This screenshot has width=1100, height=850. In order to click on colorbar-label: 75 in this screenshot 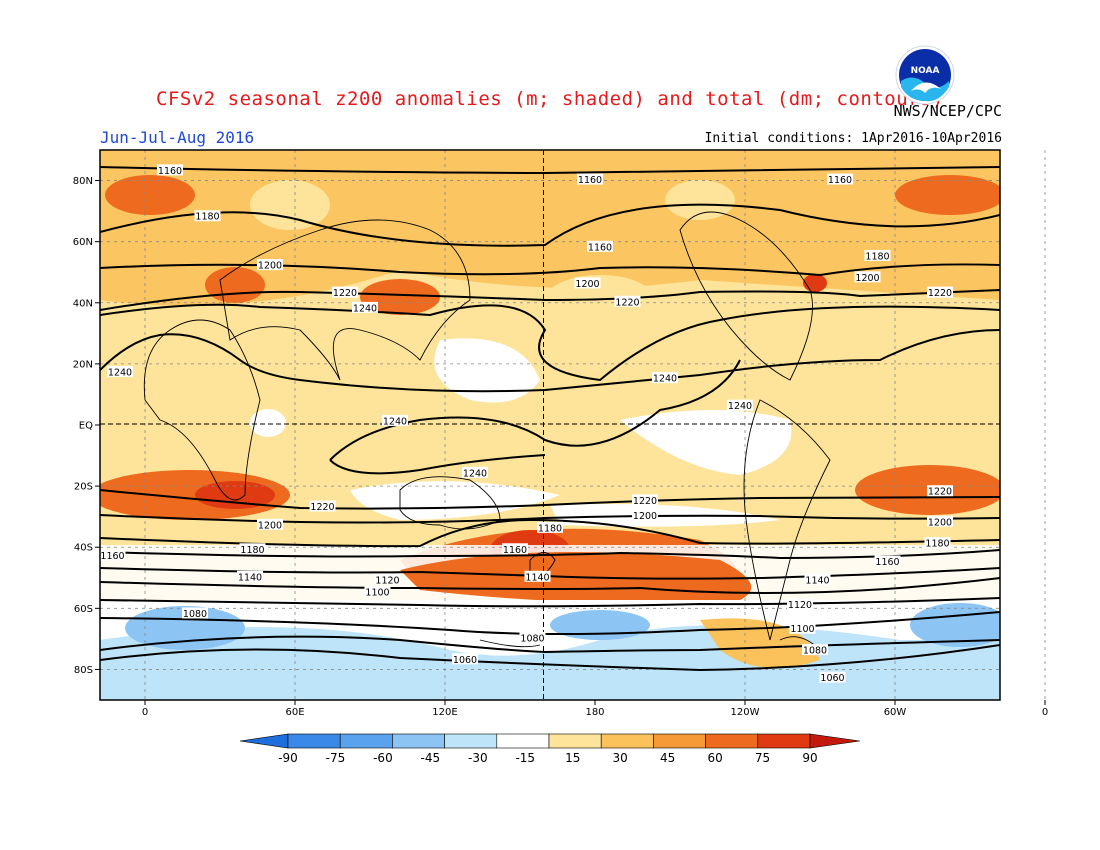, I will do `click(762, 758)`.